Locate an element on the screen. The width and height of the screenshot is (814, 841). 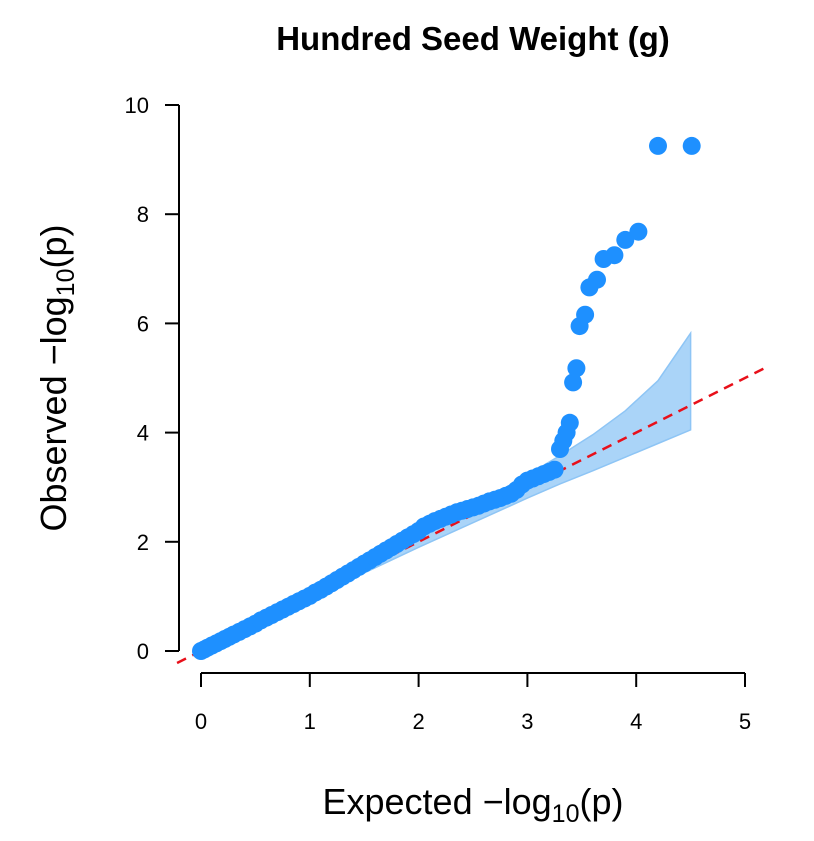
y-tick-label: 2 is located at coordinates (143, 542).